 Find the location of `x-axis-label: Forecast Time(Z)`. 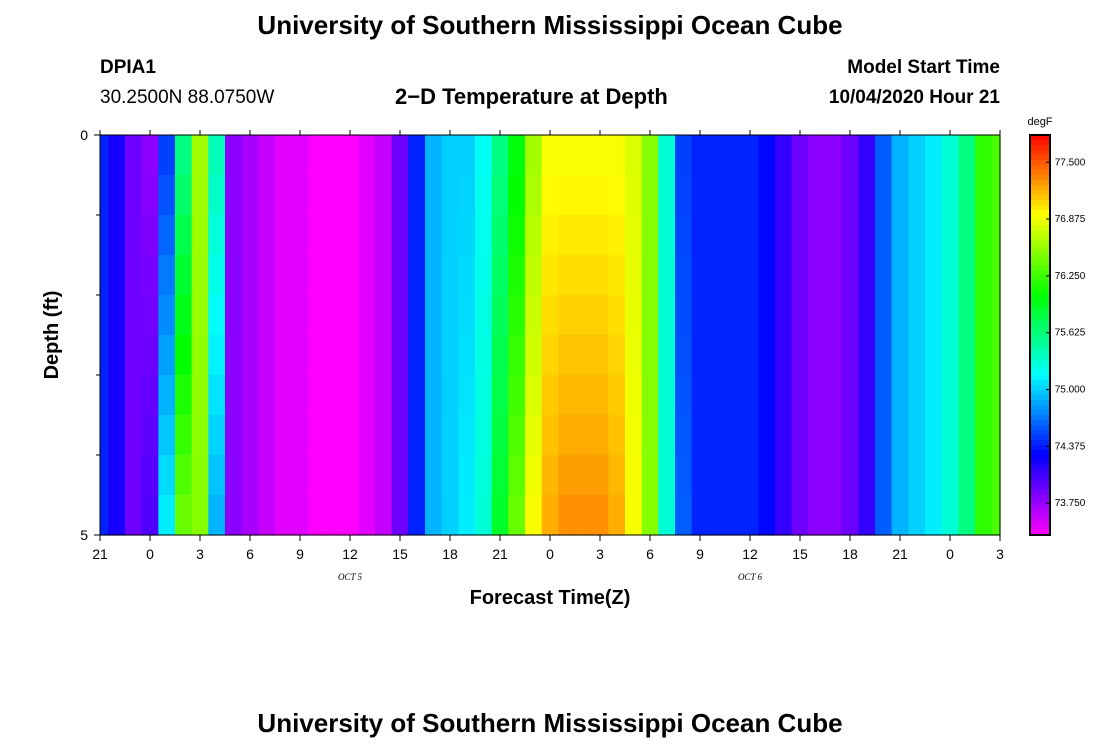

x-axis-label: Forecast Time(Z) is located at coordinates (550, 598).